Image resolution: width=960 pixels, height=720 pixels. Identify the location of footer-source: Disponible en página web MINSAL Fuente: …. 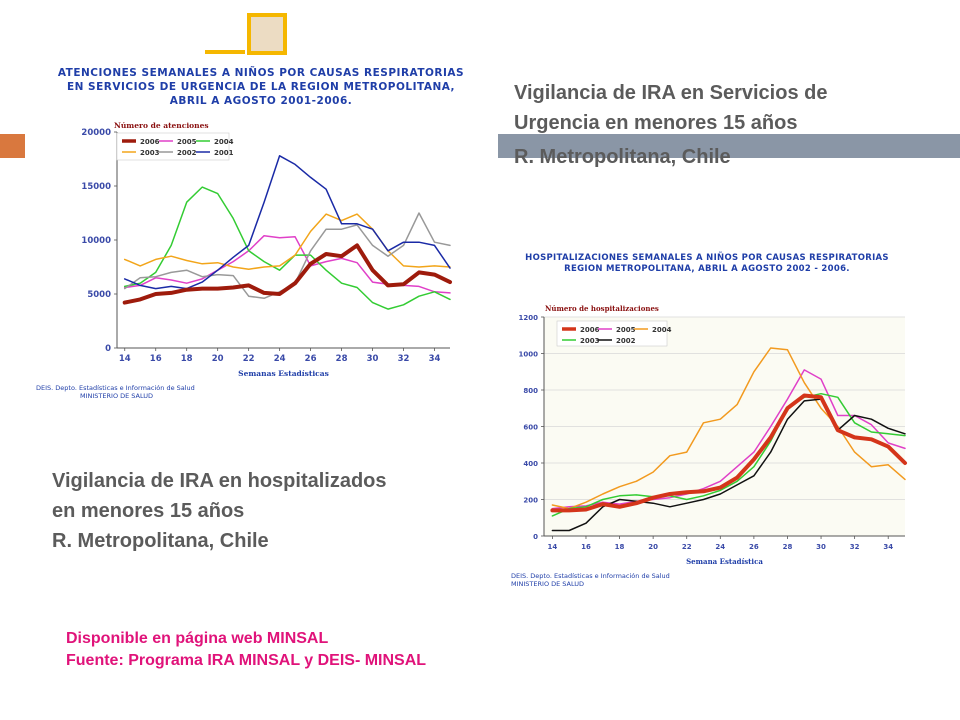
(246, 650).